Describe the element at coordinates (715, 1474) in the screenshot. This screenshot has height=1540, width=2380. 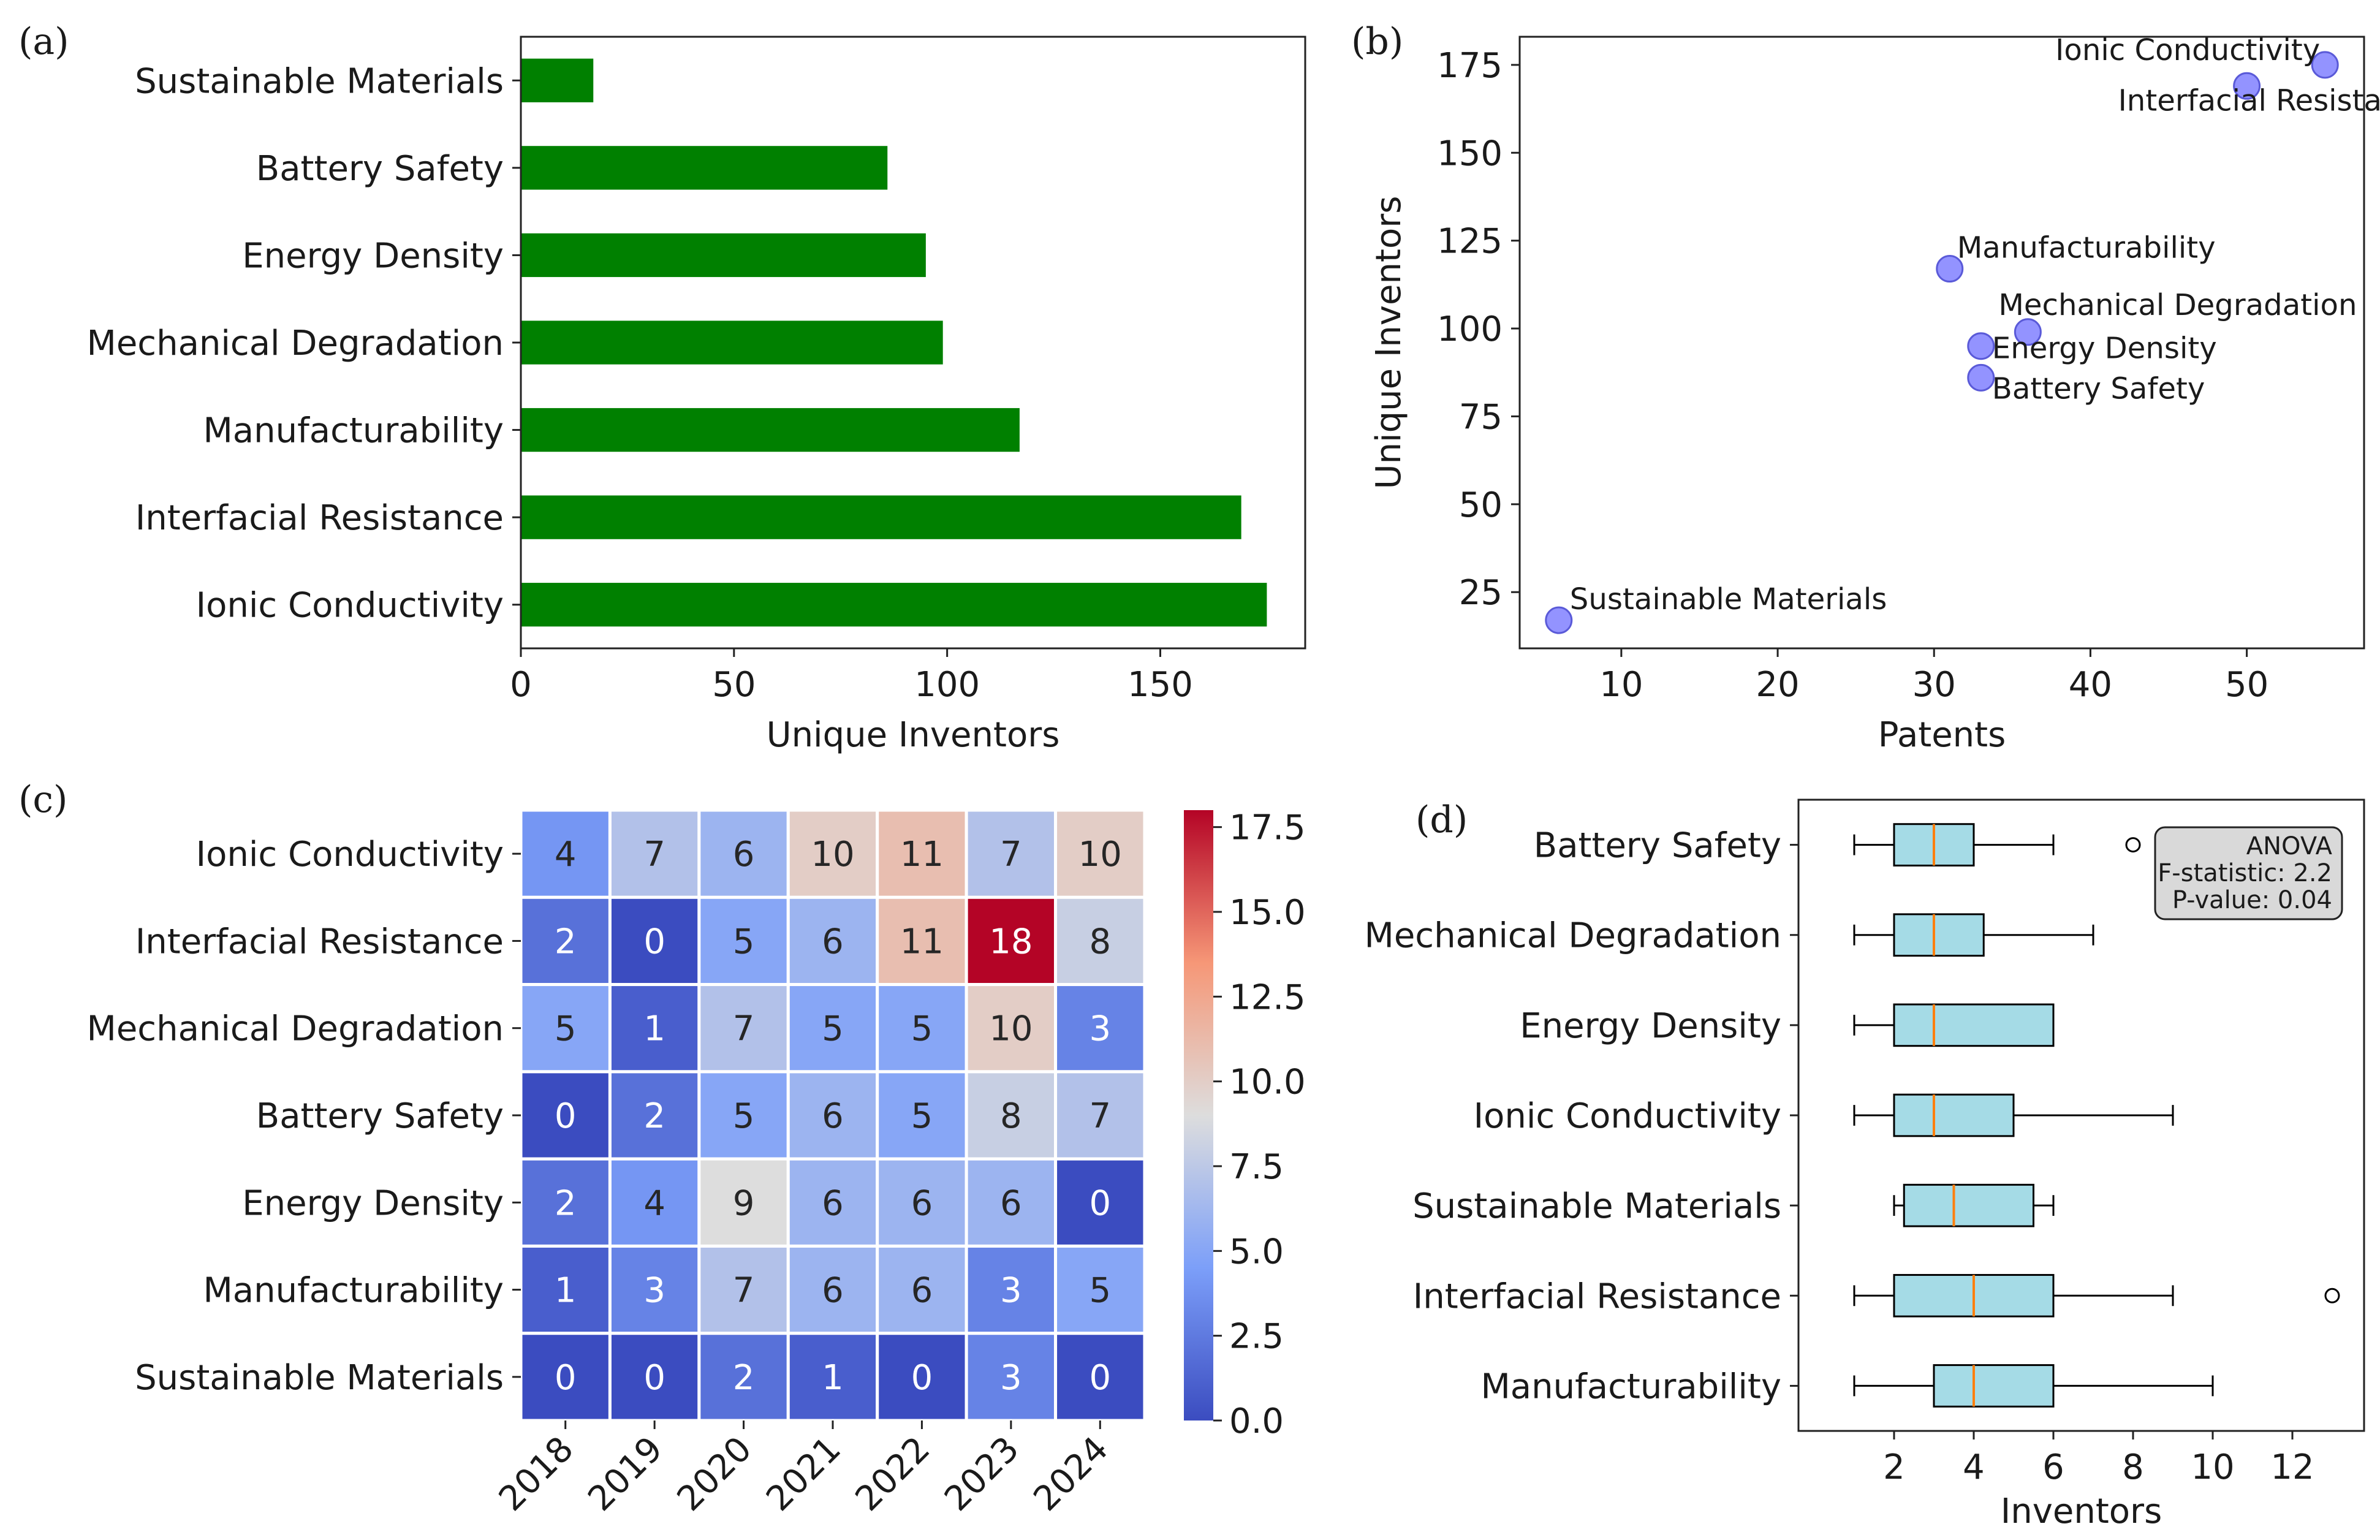
I see `column-label-2020: 2020` at that location.